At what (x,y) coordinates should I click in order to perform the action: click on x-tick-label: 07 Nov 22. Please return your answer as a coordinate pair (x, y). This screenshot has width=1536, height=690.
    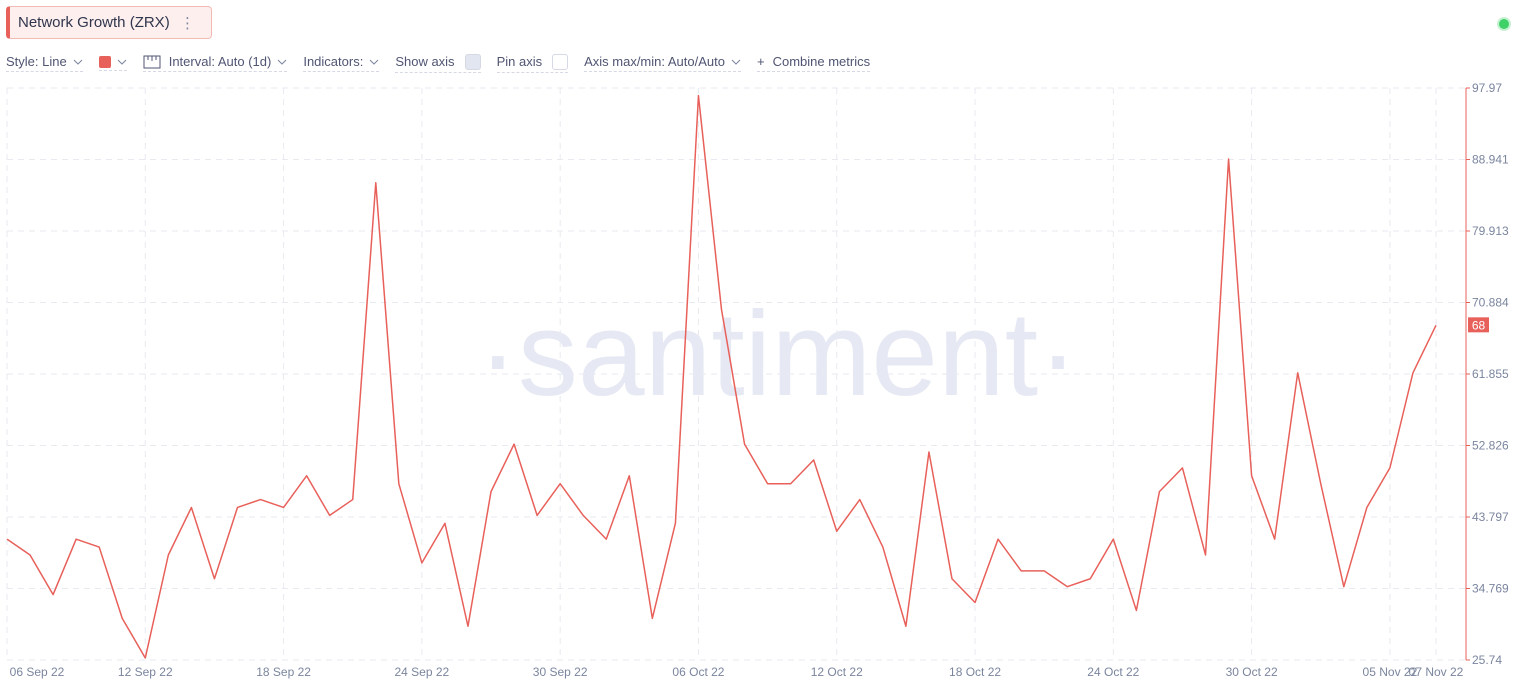
    Looking at the image, I should click on (1436, 672).